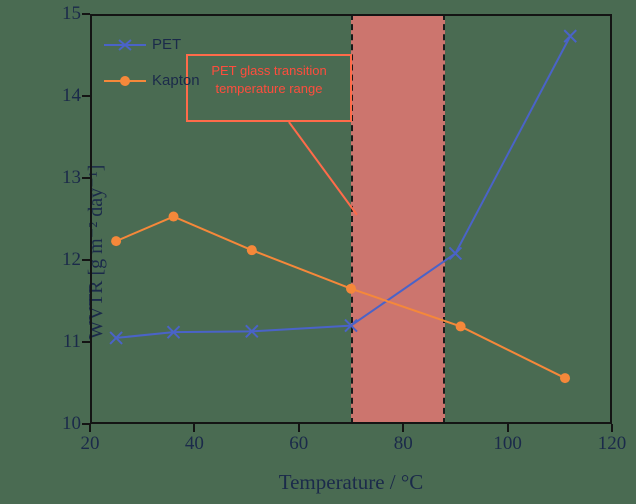  What do you see at coordinates (351, 482) in the screenshot?
I see `x-axis-title: Temperature / °C` at bounding box center [351, 482].